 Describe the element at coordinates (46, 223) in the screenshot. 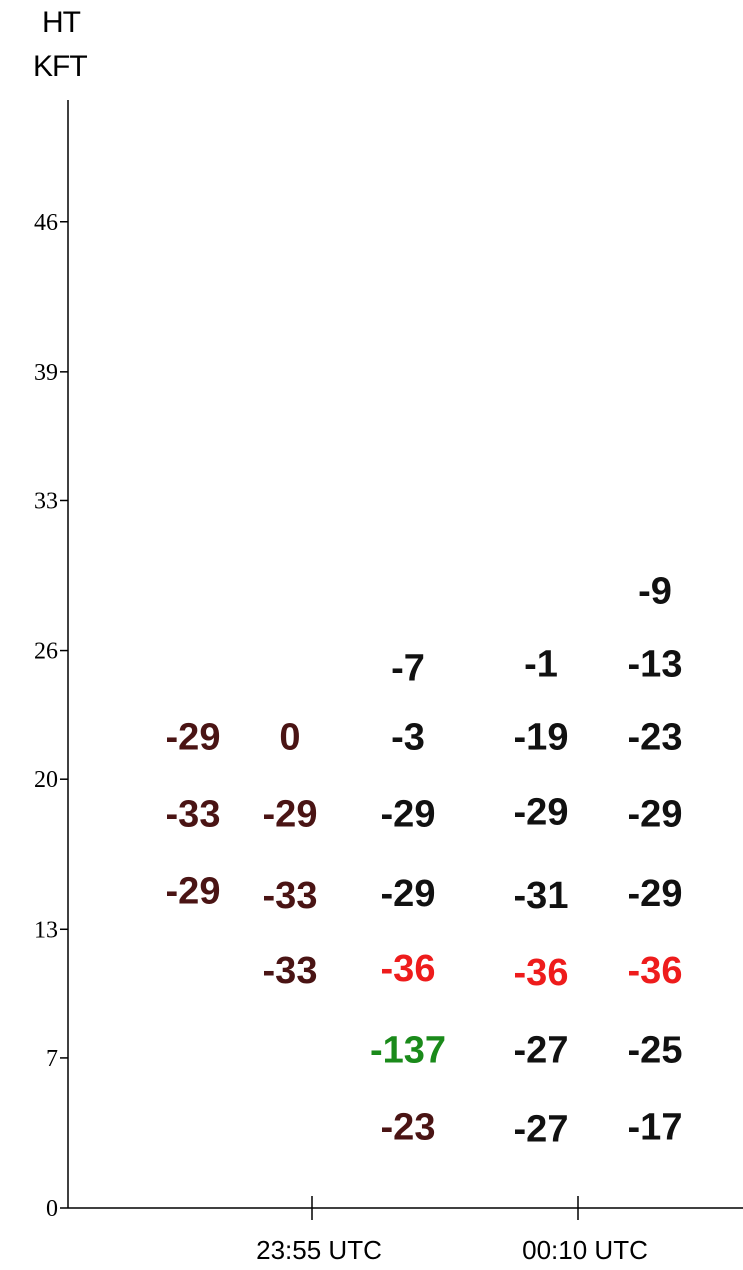

I see `y-tick-label: 46` at that location.